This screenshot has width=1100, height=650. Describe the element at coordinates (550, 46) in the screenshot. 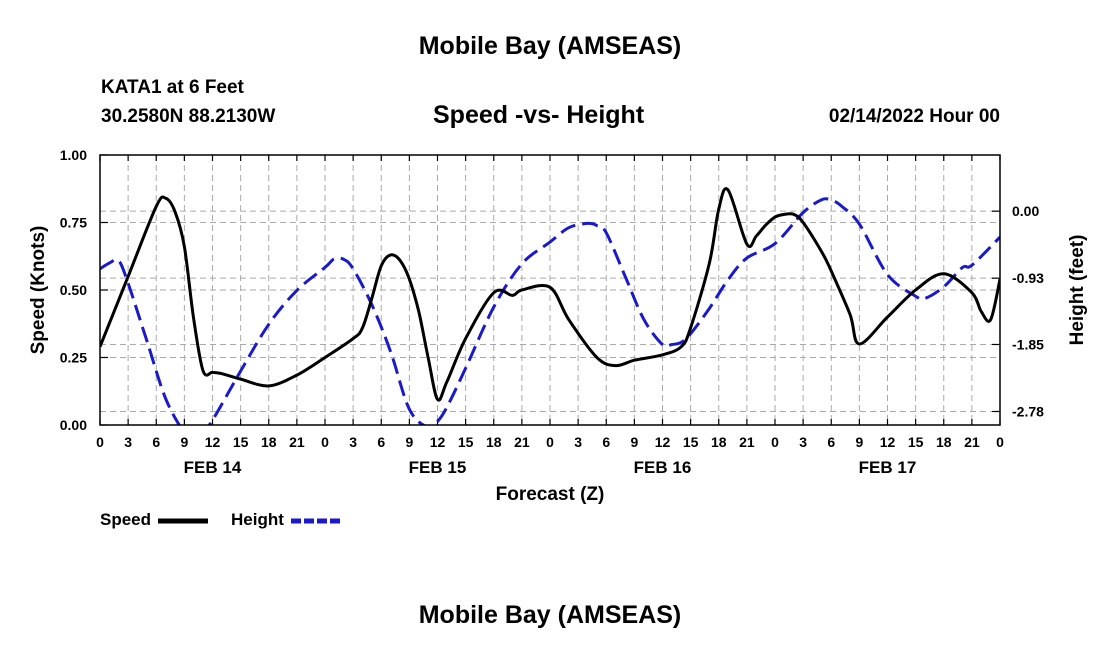

I see `chart-title: Mobile Bay (AMSEAS)` at that location.